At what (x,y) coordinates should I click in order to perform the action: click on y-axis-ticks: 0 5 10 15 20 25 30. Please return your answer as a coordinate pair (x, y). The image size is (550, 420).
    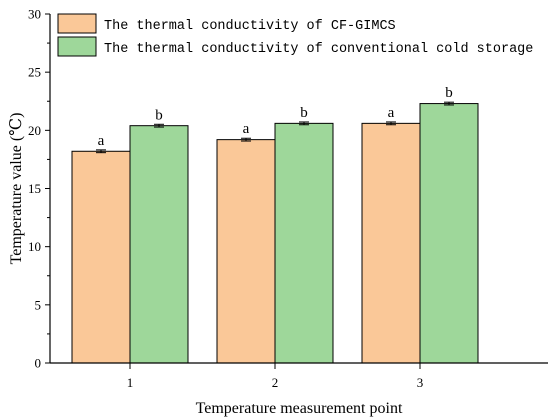
    Looking at the image, I should click on (39, 189).